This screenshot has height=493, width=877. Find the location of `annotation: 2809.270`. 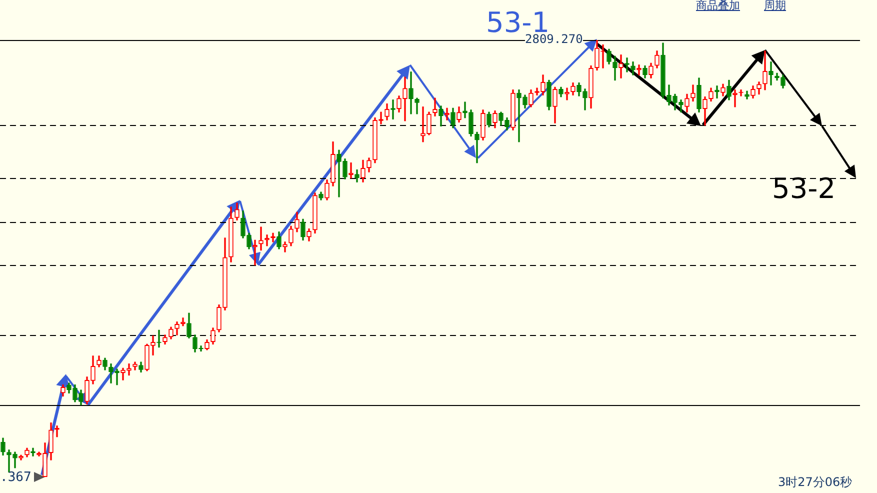

annotation: 2809.270 is located at coordinates (554, 39).